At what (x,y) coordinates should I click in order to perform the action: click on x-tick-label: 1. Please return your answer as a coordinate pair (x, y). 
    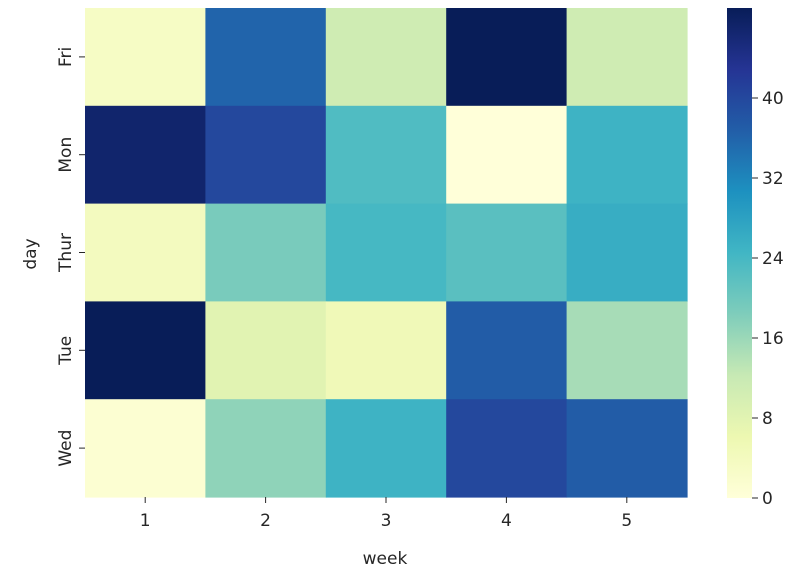
    Looking at the image, I should click on (145, 521).